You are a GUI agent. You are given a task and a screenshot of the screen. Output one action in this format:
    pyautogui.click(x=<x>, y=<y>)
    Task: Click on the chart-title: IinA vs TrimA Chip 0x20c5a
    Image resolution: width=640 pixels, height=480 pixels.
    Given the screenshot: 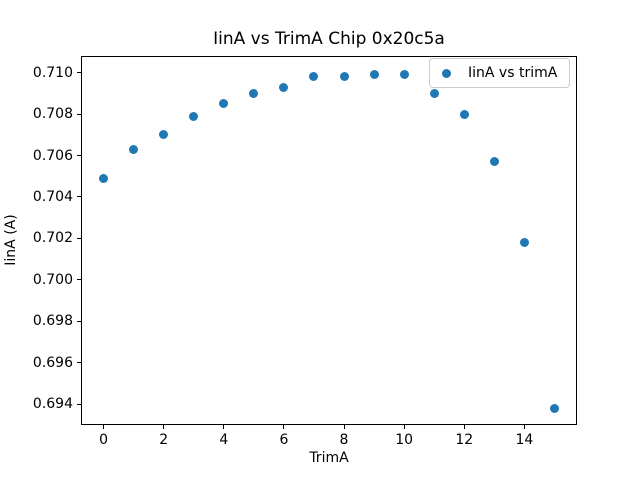 What is the action you would take?
    pyautogui.click(x=329, y=39)
    